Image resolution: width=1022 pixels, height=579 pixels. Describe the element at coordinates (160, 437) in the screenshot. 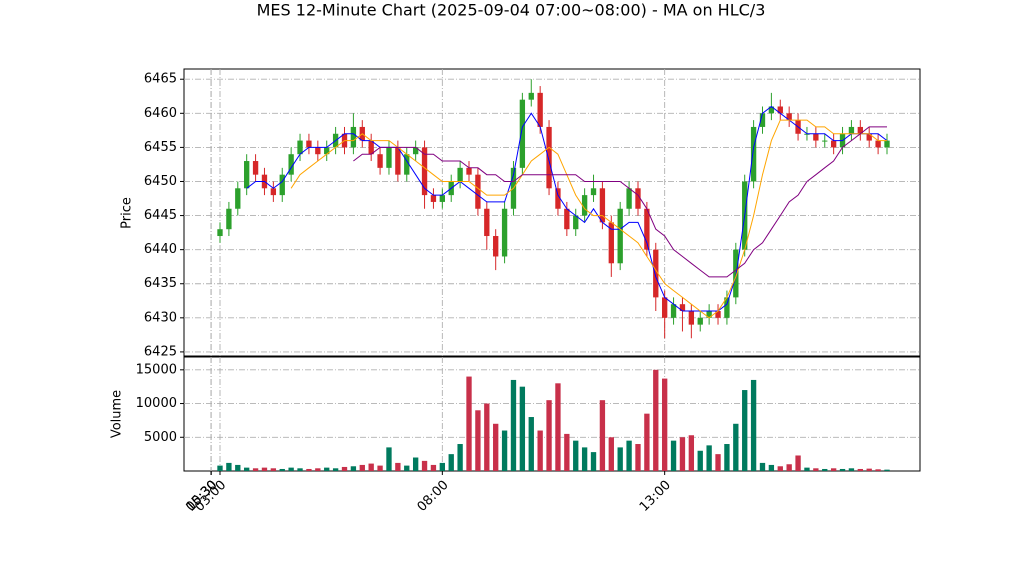

I see `volume-tick-label: 5000` at that location.